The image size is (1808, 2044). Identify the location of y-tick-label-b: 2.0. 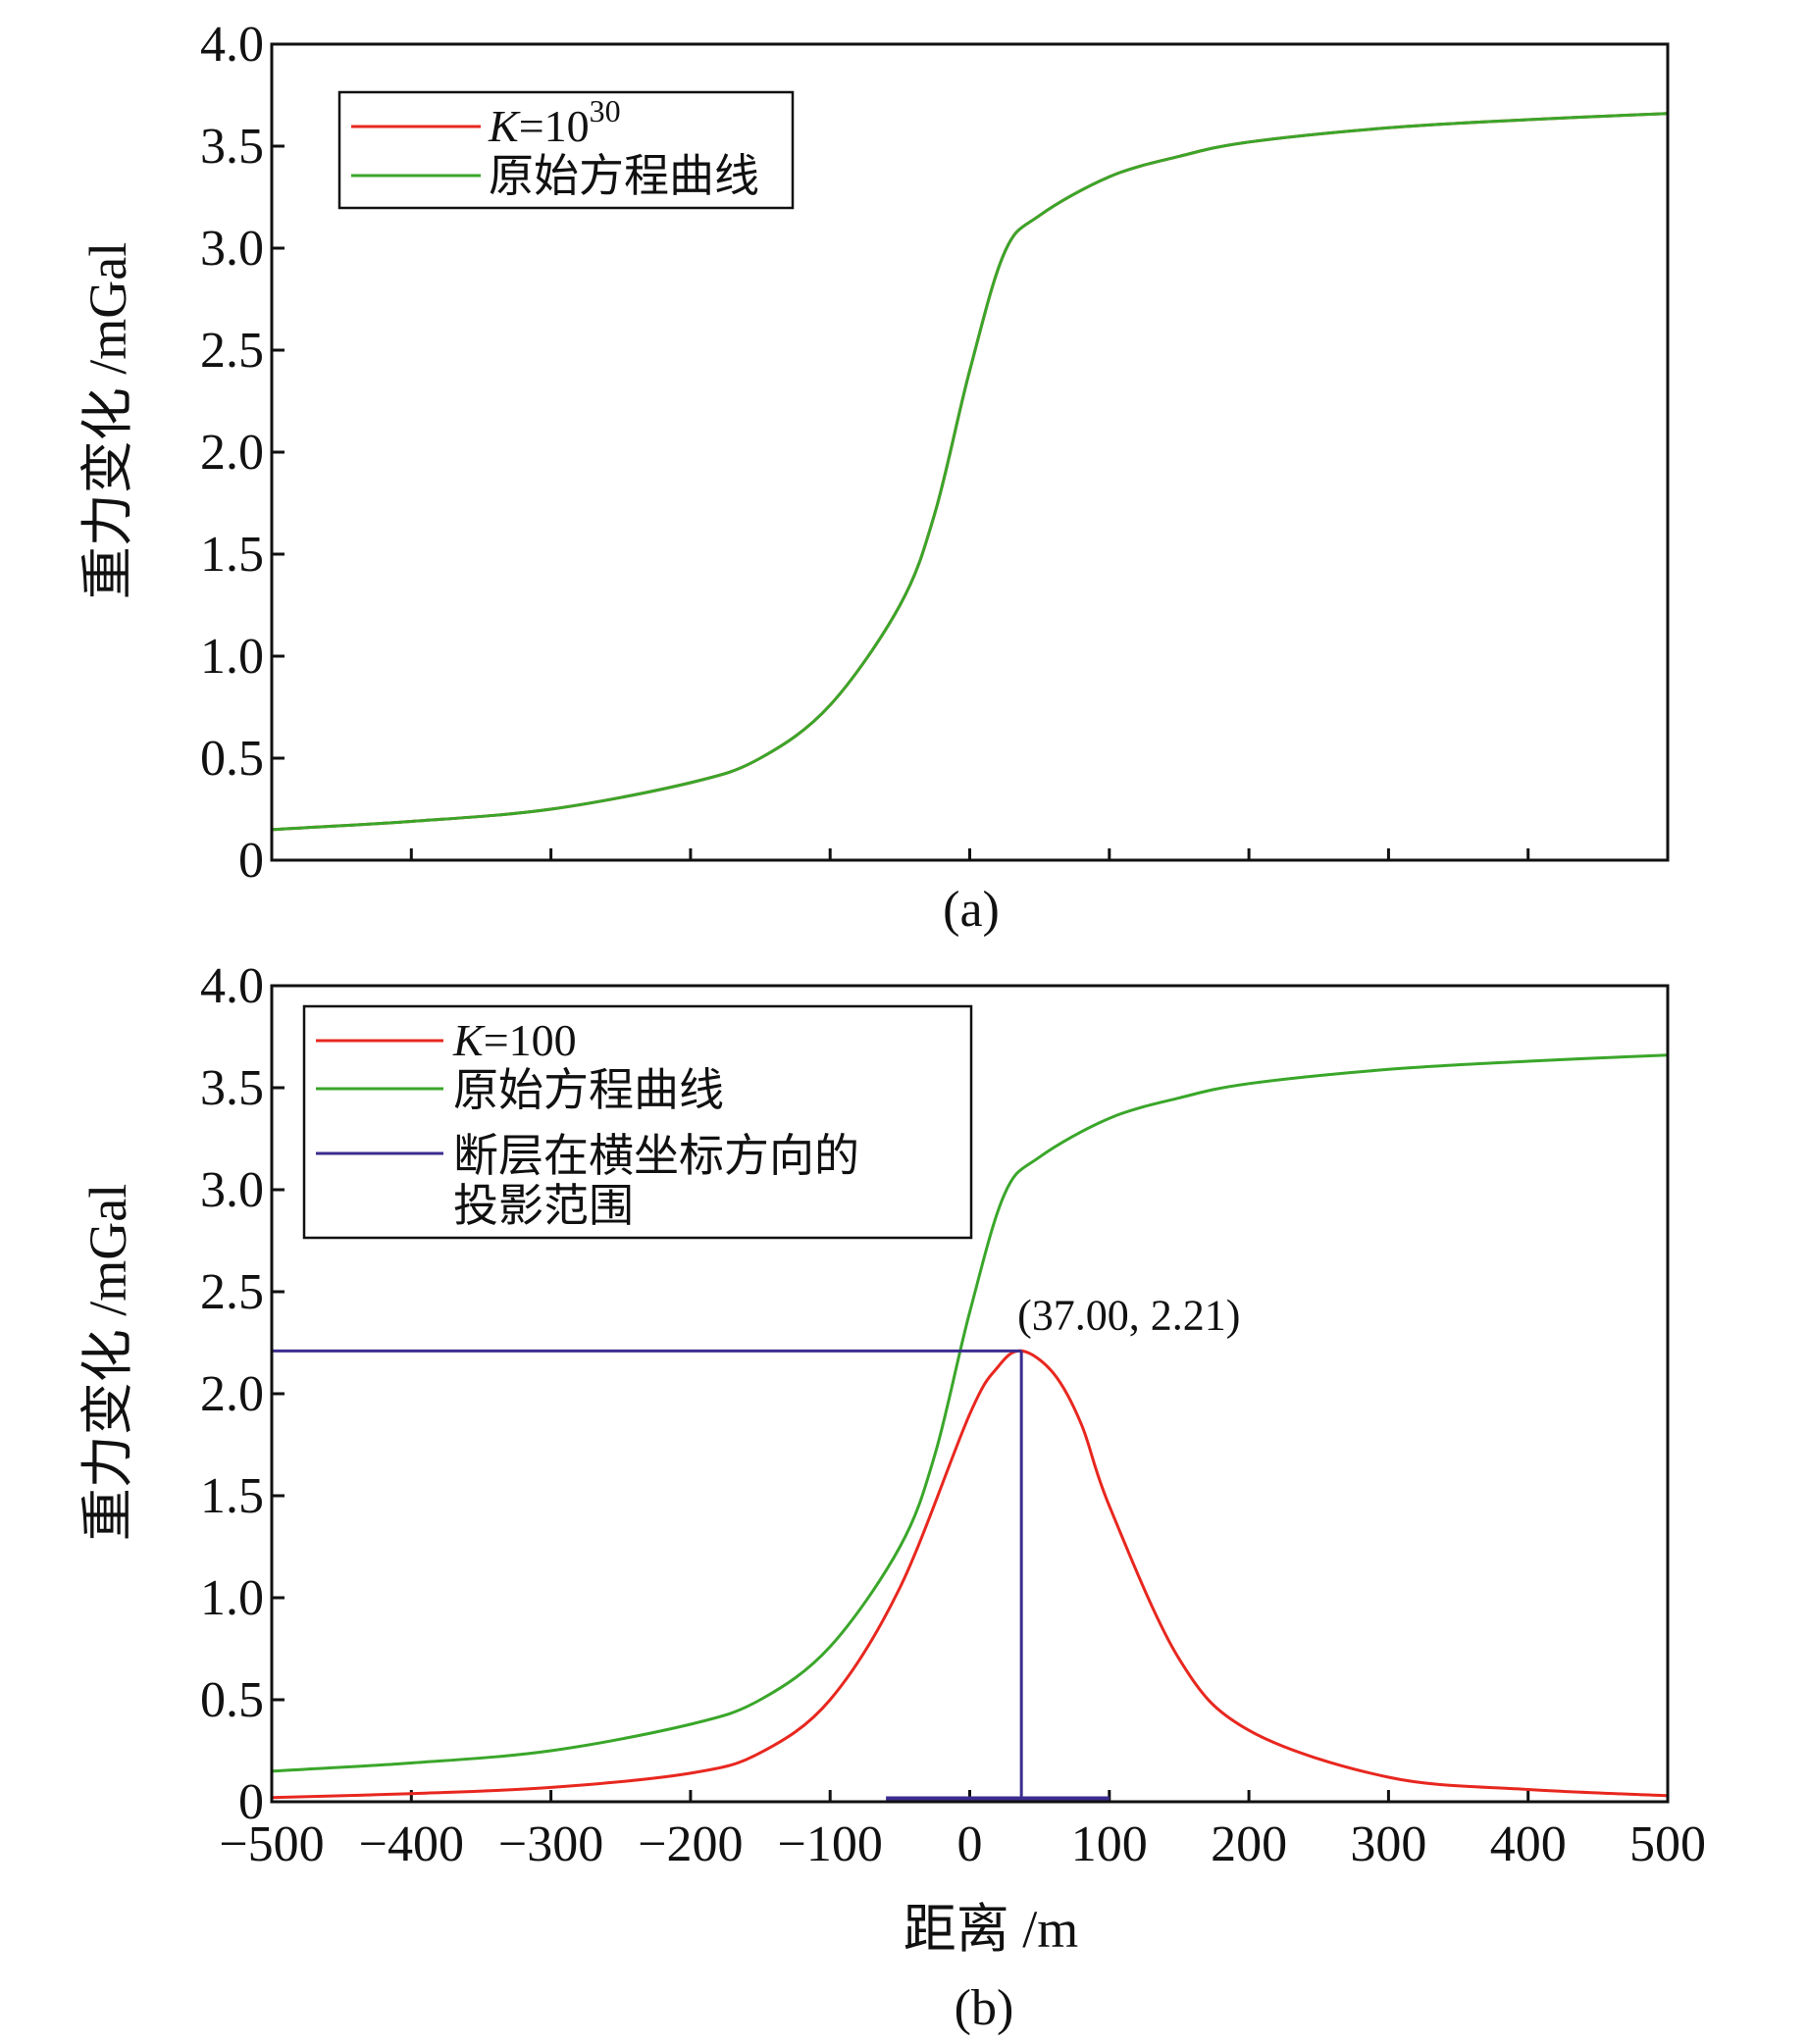
(232, 1394).